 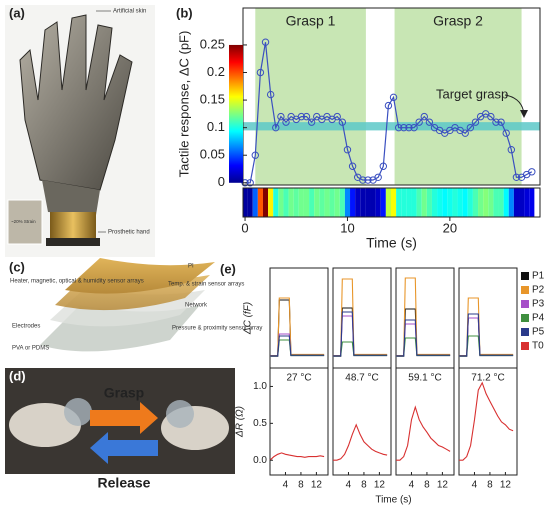 I want to click on grasp-photo, so click(x=120, y=421).